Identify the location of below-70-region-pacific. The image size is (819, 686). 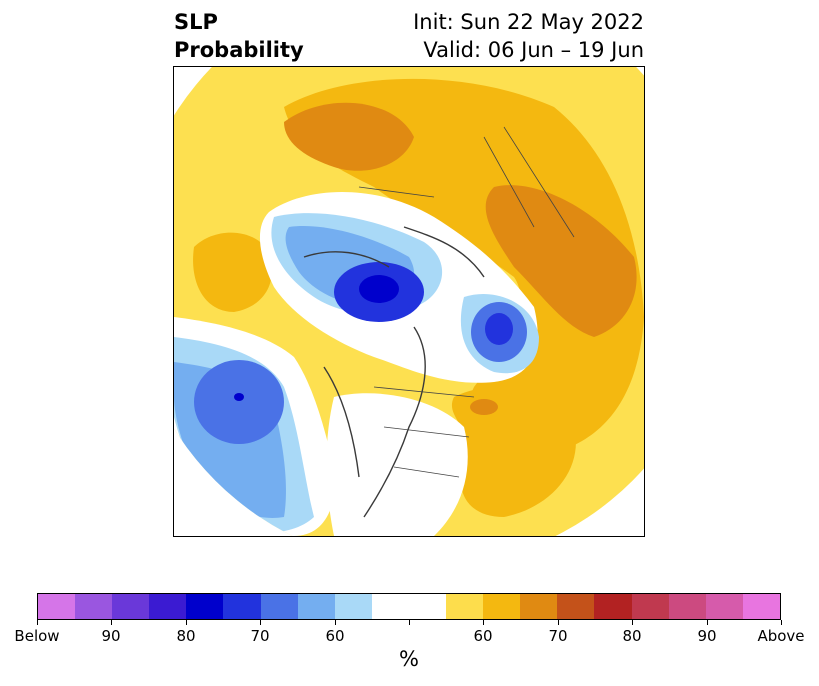
(239, 402).